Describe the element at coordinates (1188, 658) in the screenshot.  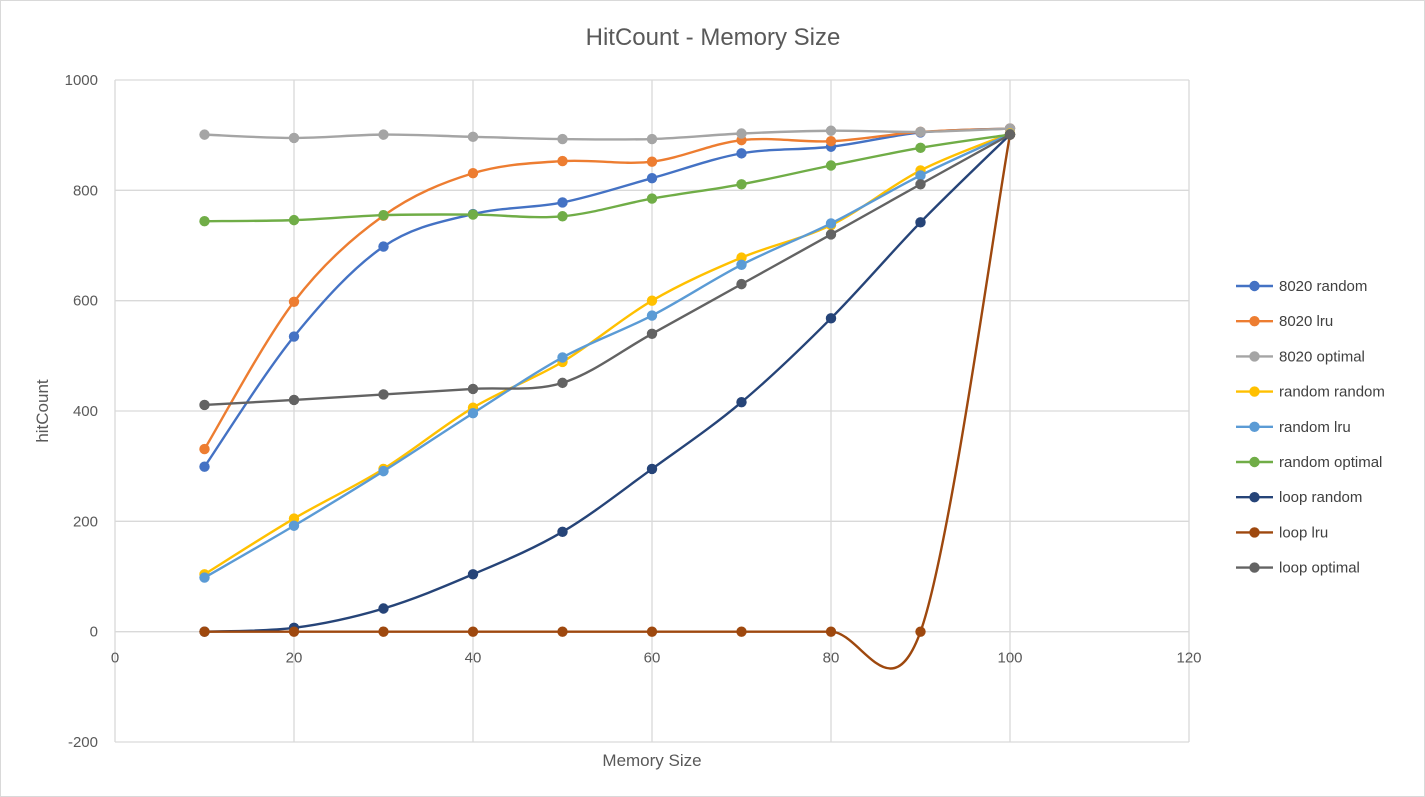
I see `x-tick-label: 120` at that location.